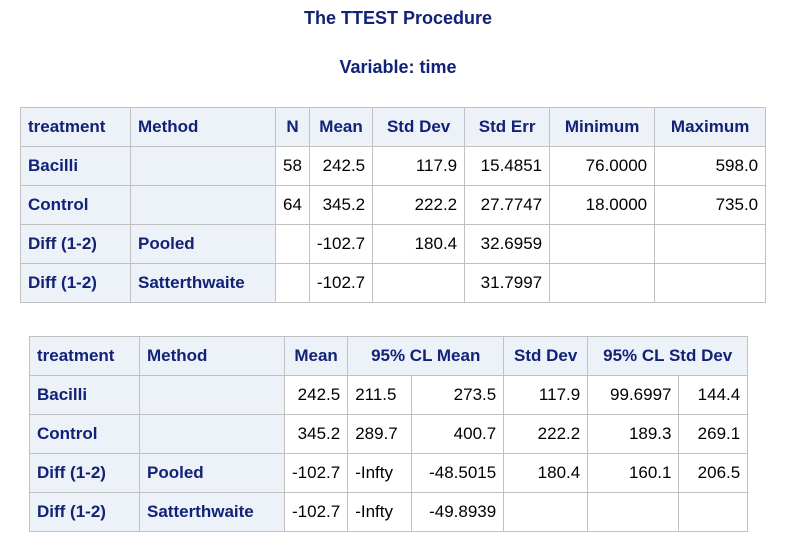 The height and width of the screenshot is (553, 808). Describe the element at coordinates (292, 127) in the screenshot. I see `column-header-n: N` at that location.